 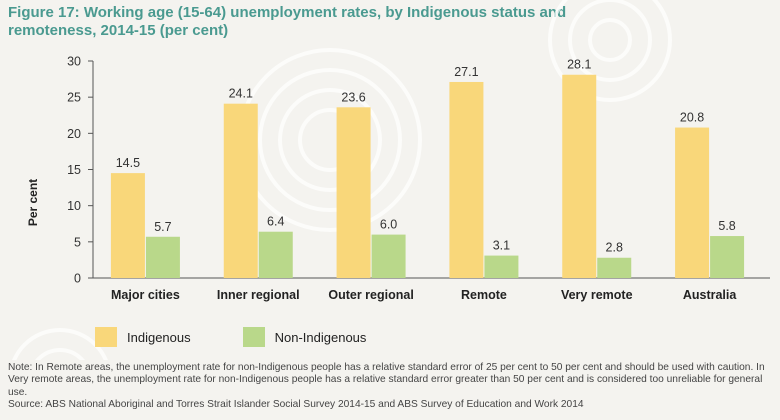 What do you see at coordinates (253, 337) in the screenshot?
I see `legend-swatch-non-indigenous` at bounding box center [253, 337].